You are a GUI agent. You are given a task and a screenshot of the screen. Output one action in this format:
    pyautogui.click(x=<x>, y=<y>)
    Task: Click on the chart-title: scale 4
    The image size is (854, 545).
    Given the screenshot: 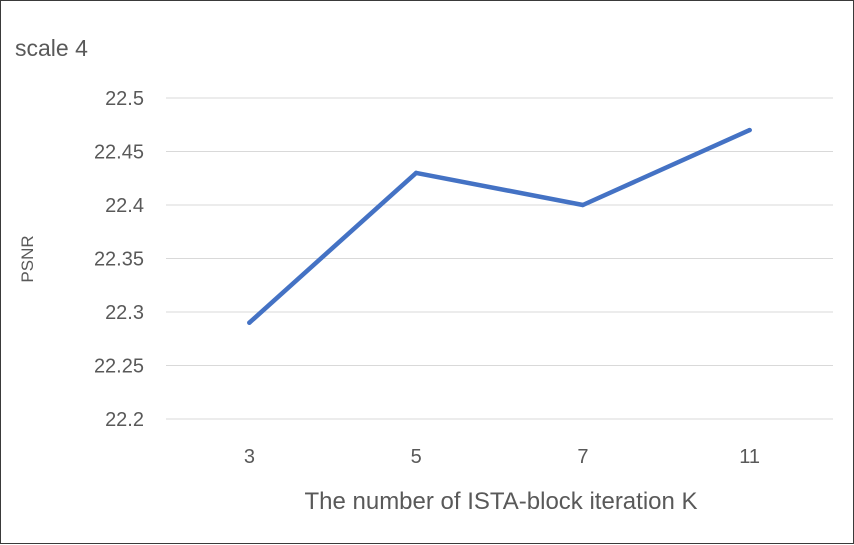 What is the action you would take?
    pyautogui.click(x=51, y=48)
    